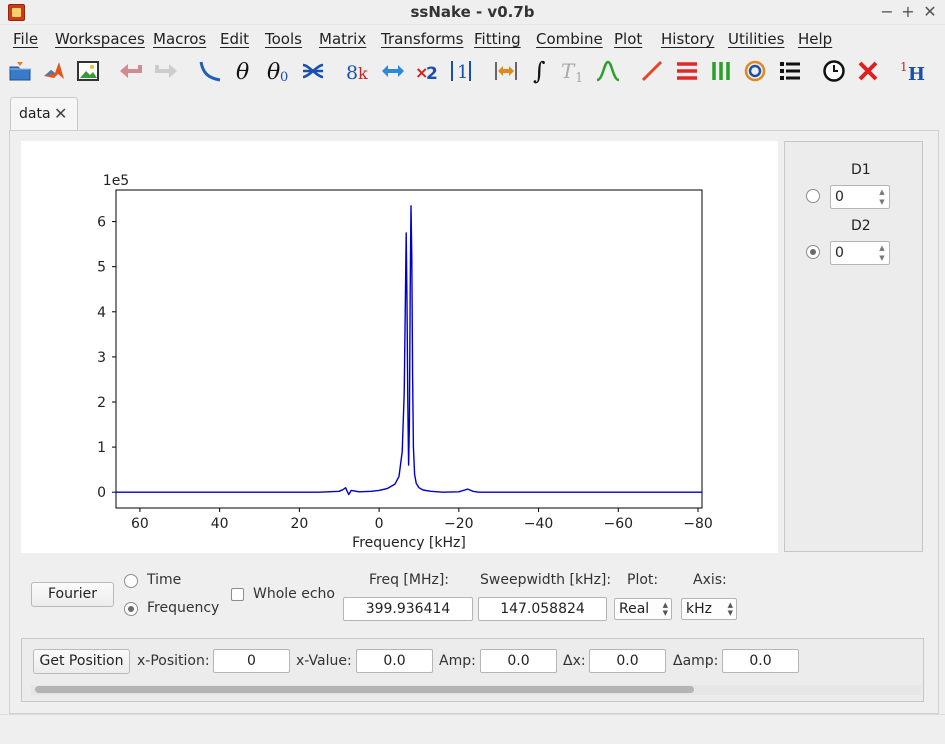 The width and height of the screenshot is (945, 744). I want to click on swap-echo-icon, so click(313, 71).